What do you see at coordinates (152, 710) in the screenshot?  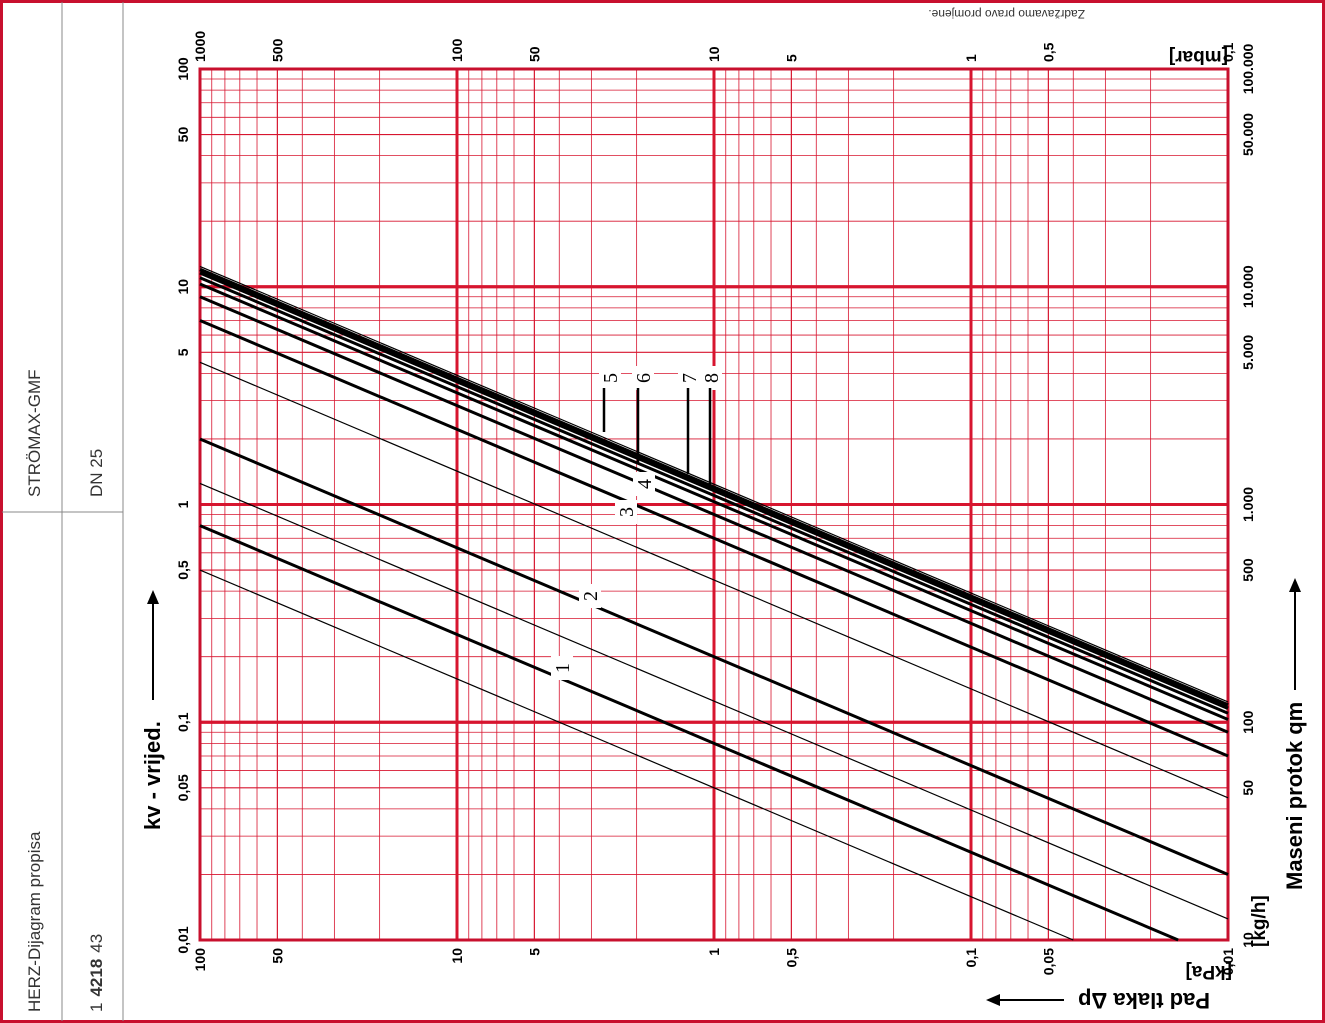 I see `y-axis-title: kv - vrijed.` at bounding box center [152, 710].